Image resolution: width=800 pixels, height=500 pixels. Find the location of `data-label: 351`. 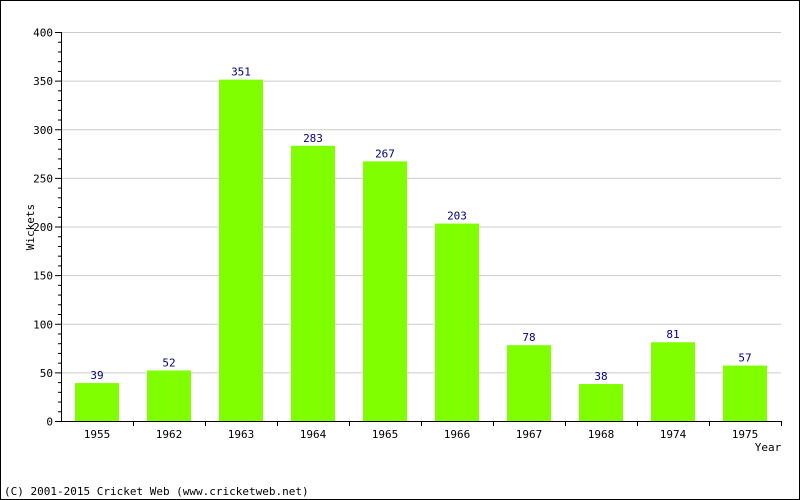

data-label: 351 is located at coordinates (241, 72).